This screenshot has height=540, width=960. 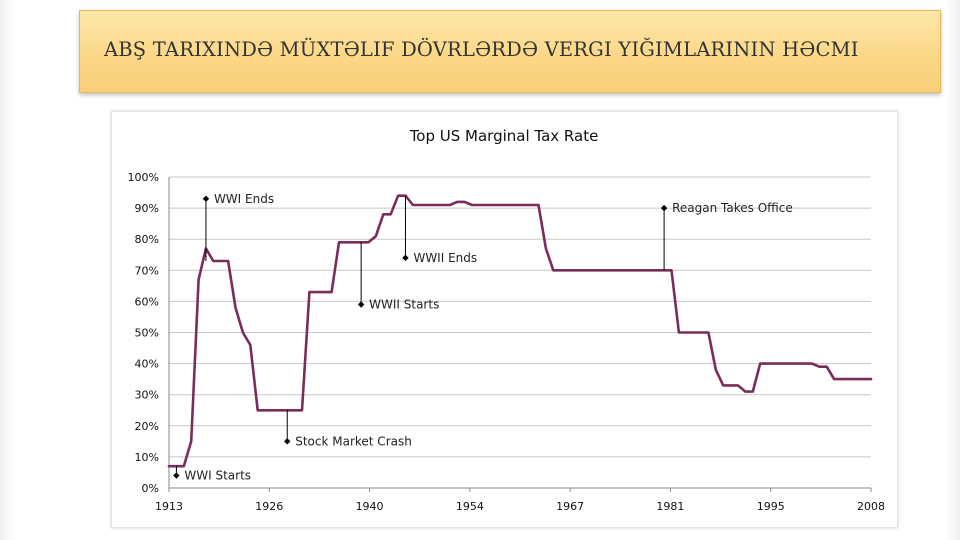 I want to click on slide-title-banner, so click(x=510, y=51).